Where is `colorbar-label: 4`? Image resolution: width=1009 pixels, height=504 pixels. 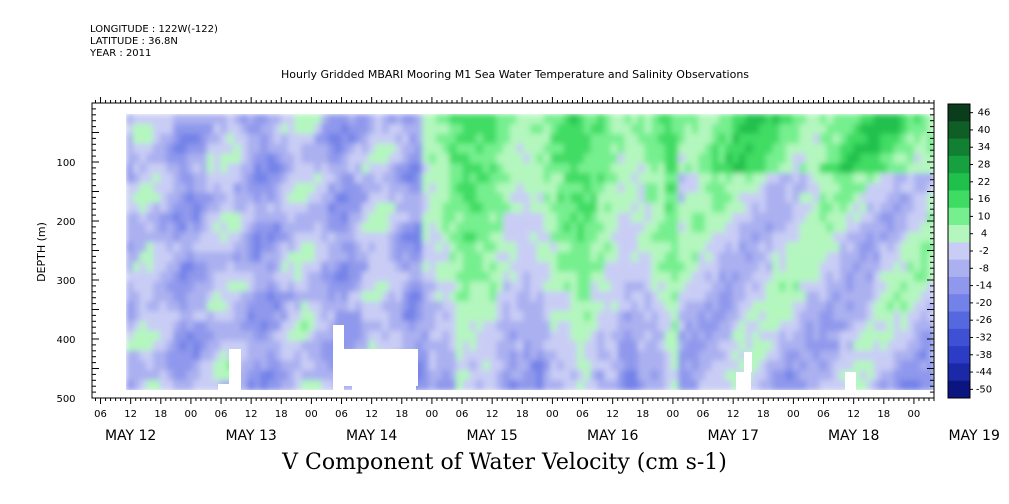
colorbar-label: 4 is located at coordinates (984, 234).